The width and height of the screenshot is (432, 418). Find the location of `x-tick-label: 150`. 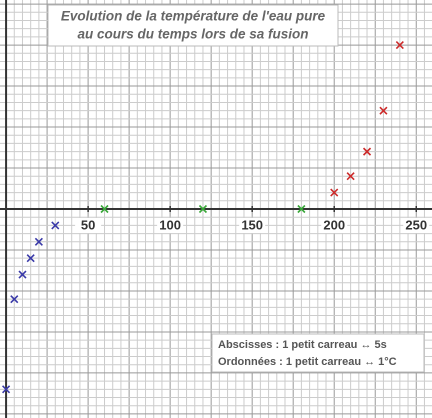

x-tick-label: 150 is located at coordinates (252, 224).